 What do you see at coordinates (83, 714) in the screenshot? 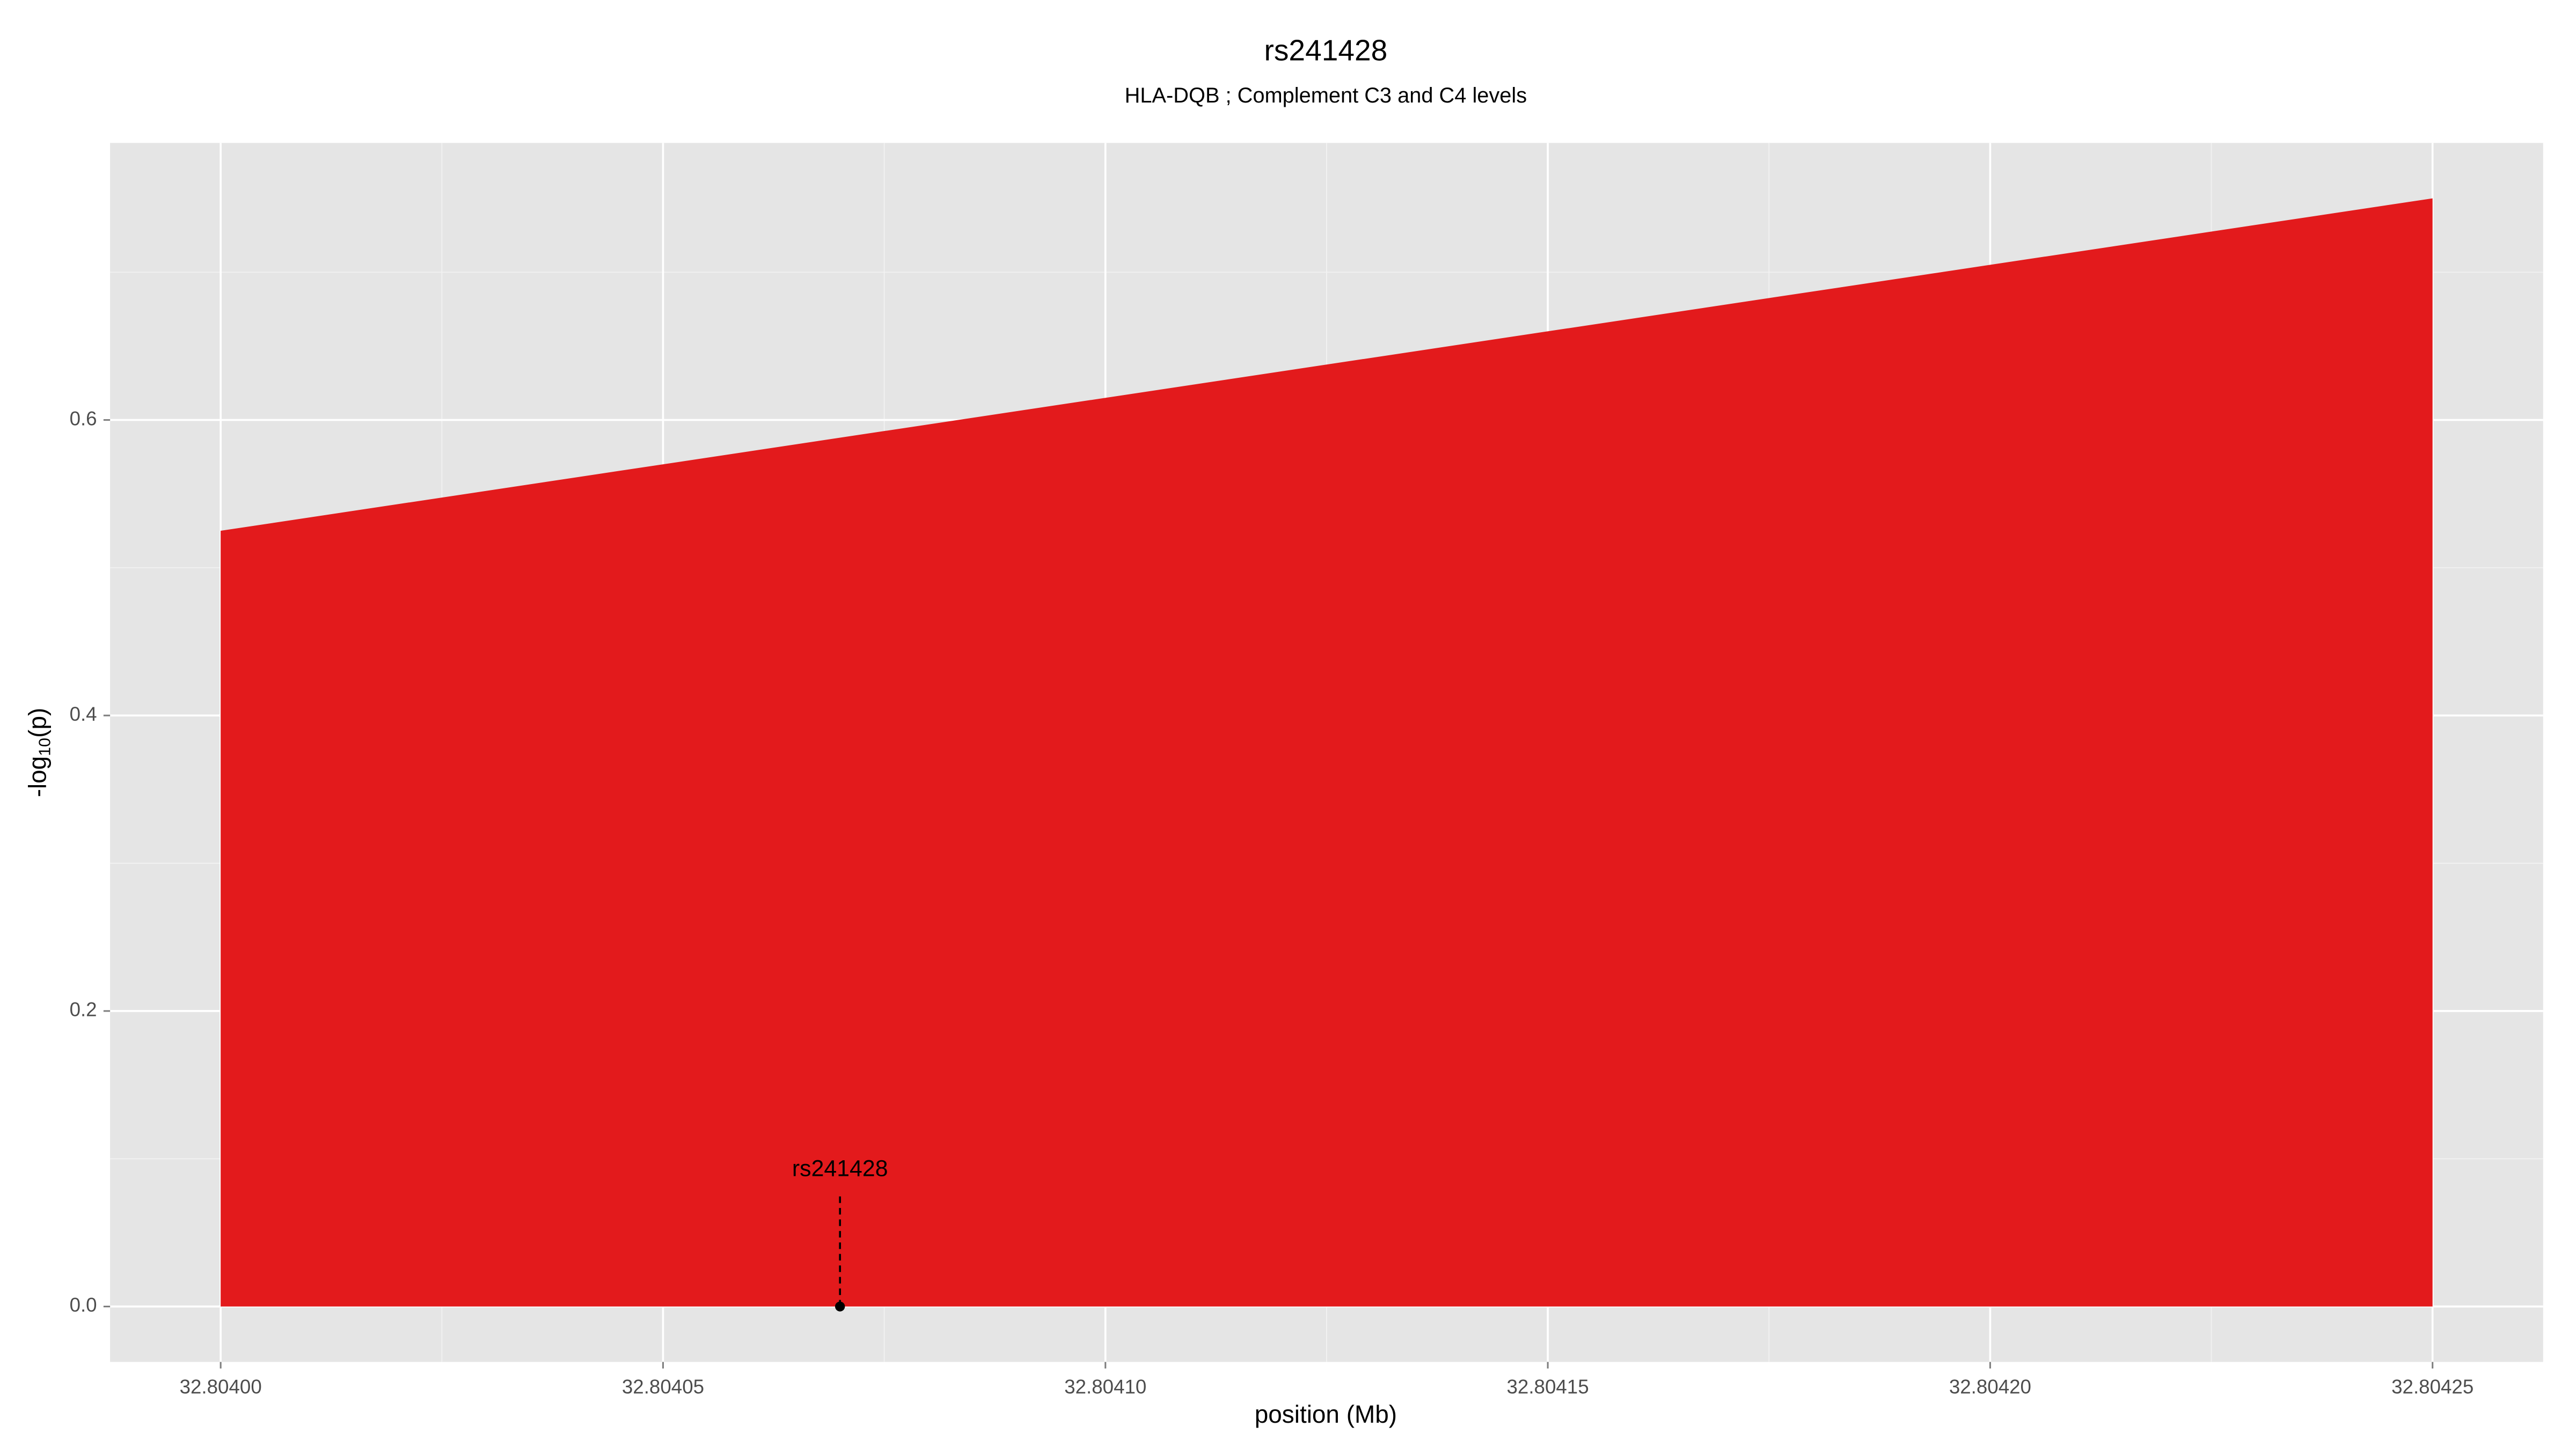
I see `y-tick-label: 0.4` at bounding box center [83, 714].